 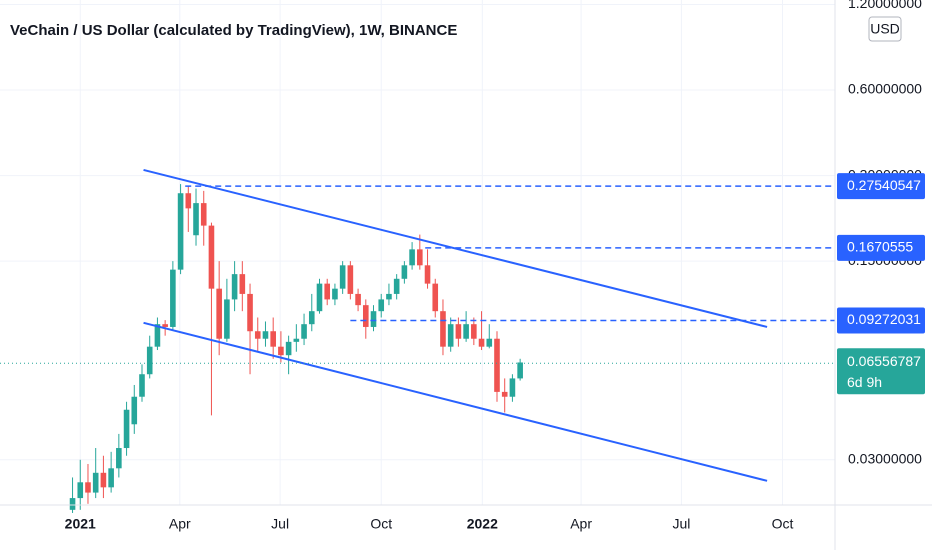 I want to click on y-tick-label: 0.60000000, so click(x=885, y=89).